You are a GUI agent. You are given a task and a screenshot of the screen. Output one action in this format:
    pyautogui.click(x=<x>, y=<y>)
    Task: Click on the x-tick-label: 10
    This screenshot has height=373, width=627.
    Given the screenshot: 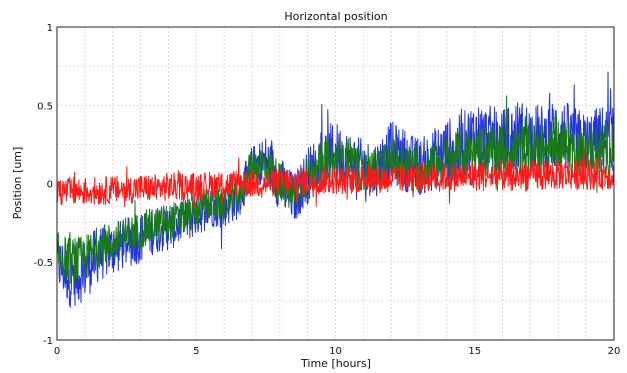 What is the action you would take?
    pyautogui.click(x=335, y=351)
    